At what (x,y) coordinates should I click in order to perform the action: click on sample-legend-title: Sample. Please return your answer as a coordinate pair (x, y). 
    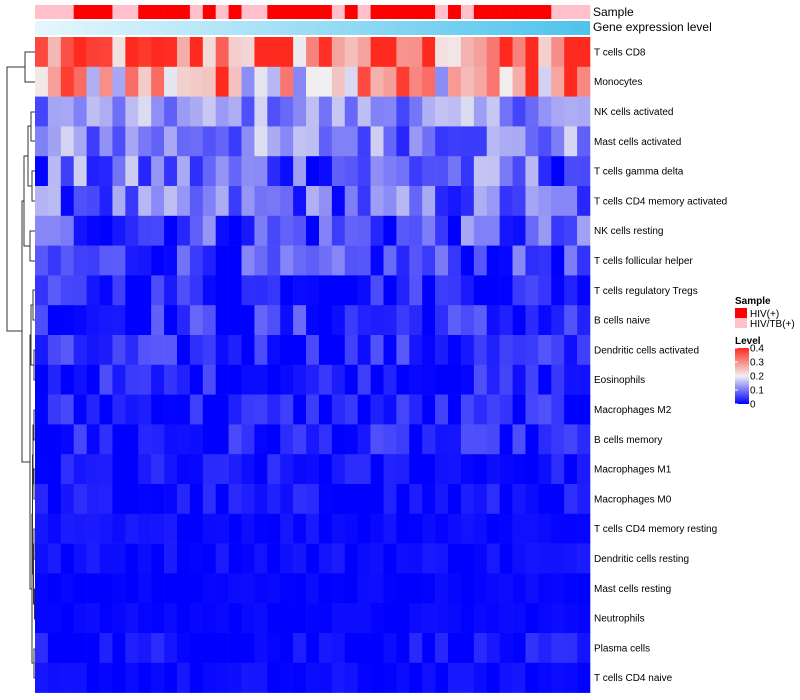
    Looking at the image, I should click on (753, 301).